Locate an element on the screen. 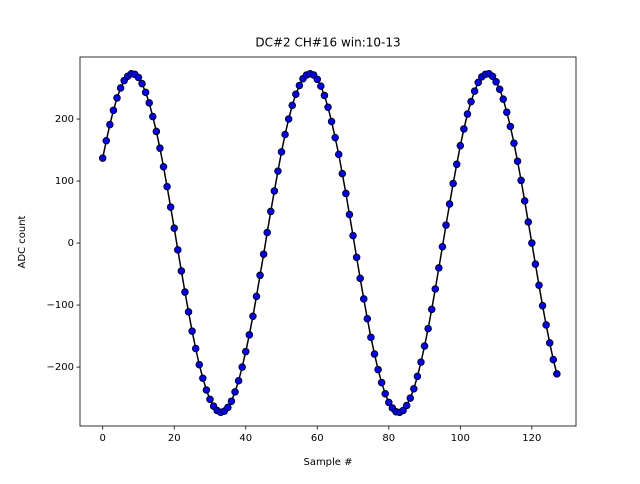 The width and height of the screenshot is (640, 484). y-tick-label: −100 is located at coordinates (60, 305).